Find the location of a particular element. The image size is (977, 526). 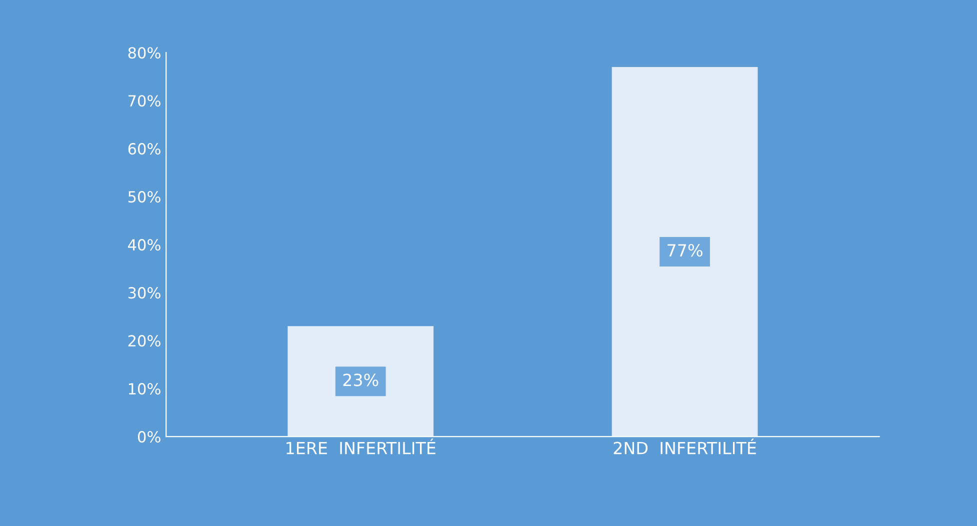

y-tick-label: 10% is located at coordinates (144, 389).